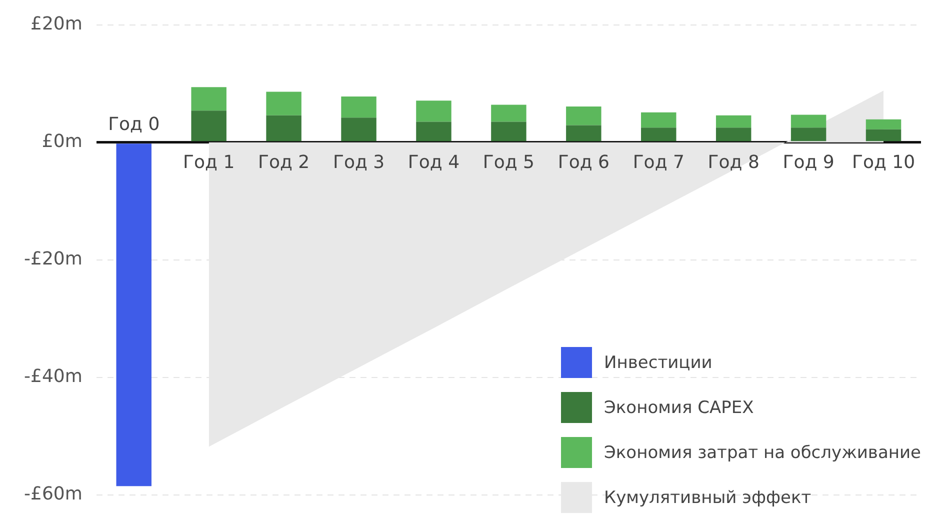  I want to click on legend-label: Экономия CAPEX, so click(679, 408).